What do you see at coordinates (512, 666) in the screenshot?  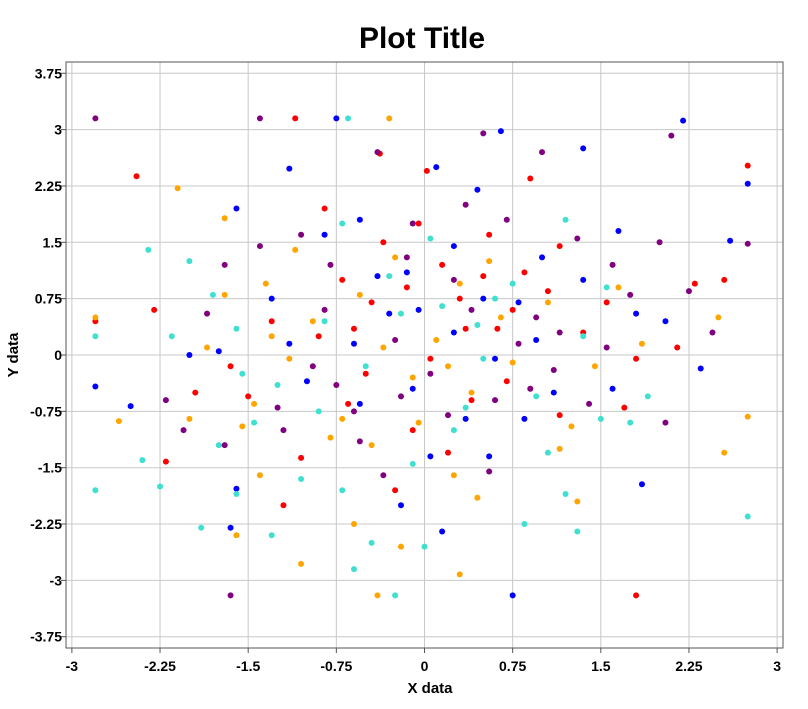 I see `x-tick-label: 0.75` at bounding box center [512, 666].